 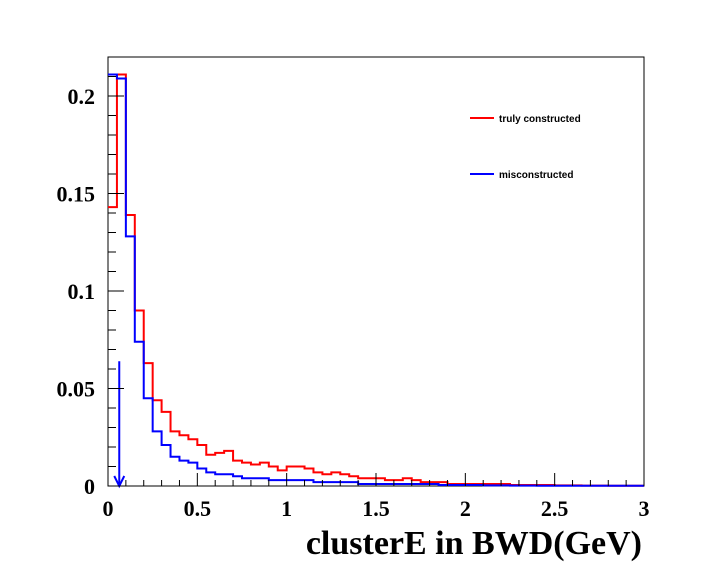 I want to click on x-tick-label: 2, so click(x=465, y=508).